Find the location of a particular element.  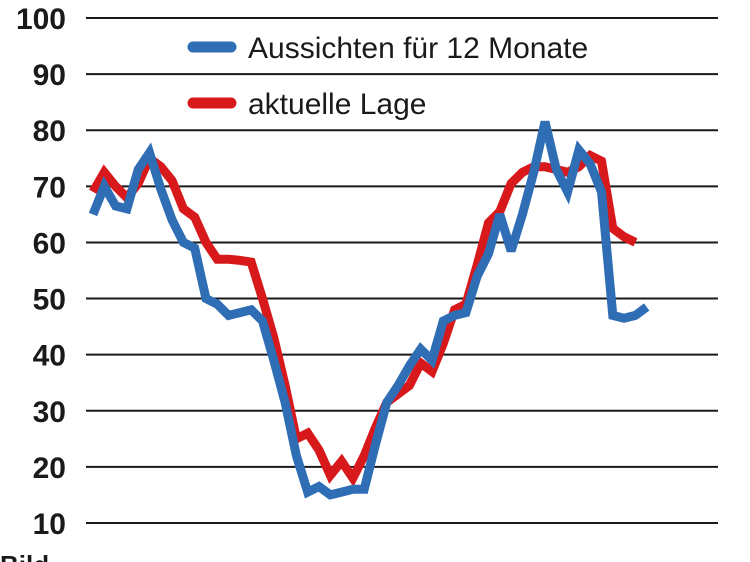

y-tick-label-60: 60 is located at coordinates (49, 243).